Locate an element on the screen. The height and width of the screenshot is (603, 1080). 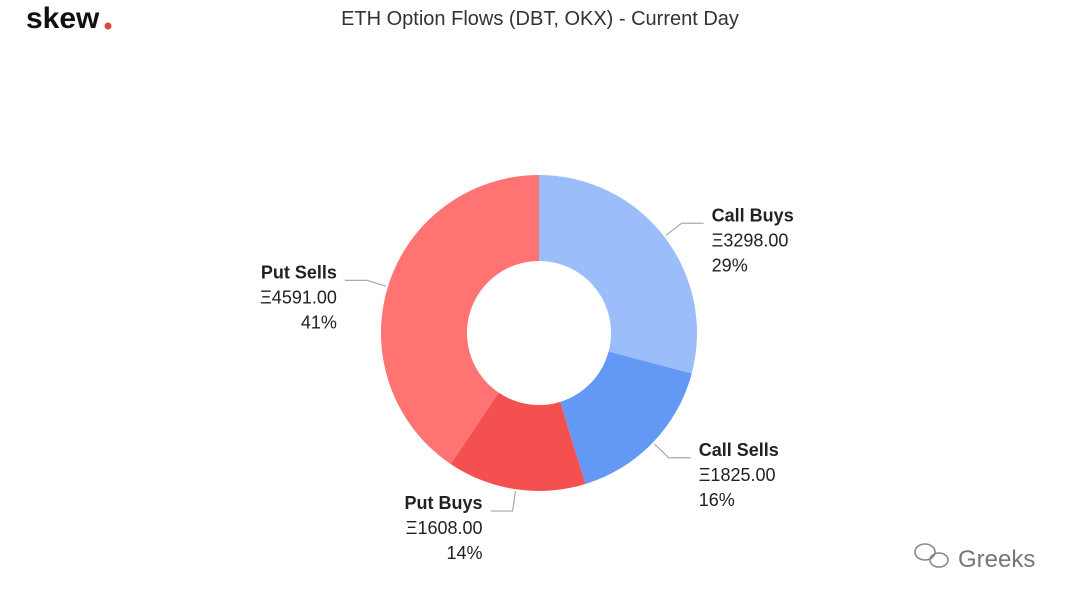
slice-name: Call Sells is located at coordinates (739, 450).